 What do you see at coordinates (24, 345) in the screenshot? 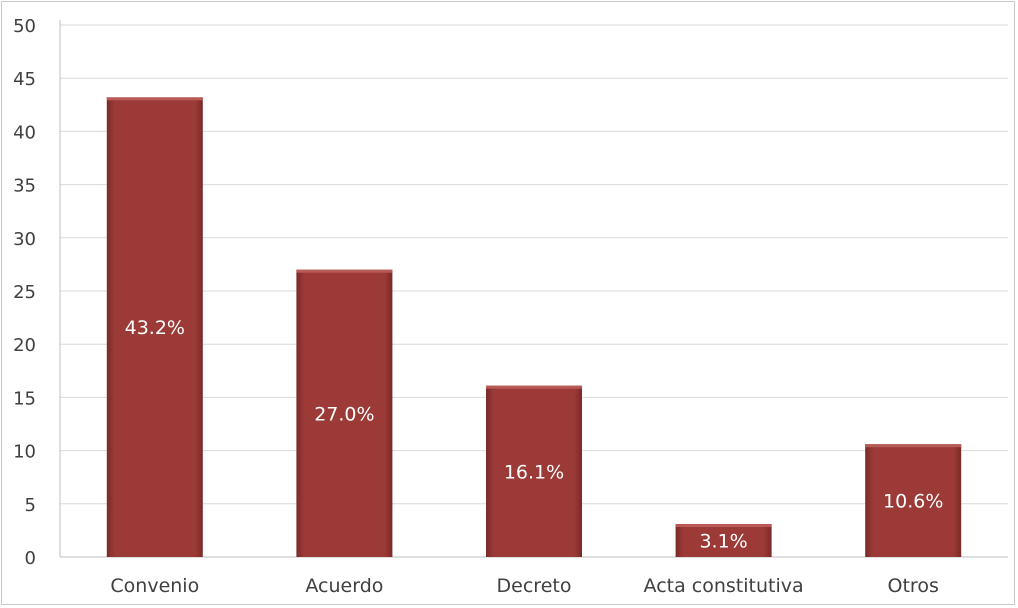
I see `y-tick-label: 20` at bounding box center [24, 345].